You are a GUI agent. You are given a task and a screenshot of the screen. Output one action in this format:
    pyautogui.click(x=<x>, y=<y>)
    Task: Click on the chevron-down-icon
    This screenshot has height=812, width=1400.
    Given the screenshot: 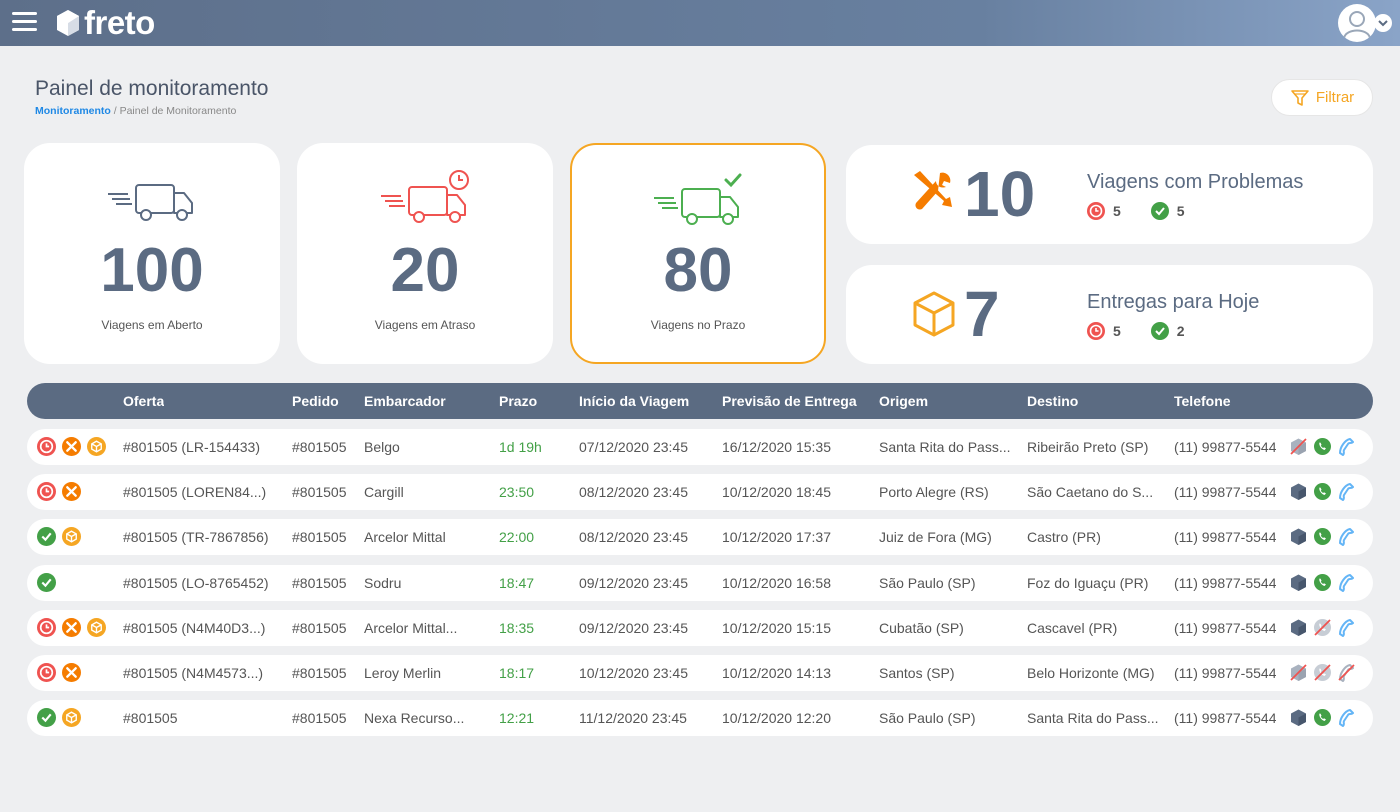 What is the action you would take?
    pyautogui.click(x=1383, y=23)
    